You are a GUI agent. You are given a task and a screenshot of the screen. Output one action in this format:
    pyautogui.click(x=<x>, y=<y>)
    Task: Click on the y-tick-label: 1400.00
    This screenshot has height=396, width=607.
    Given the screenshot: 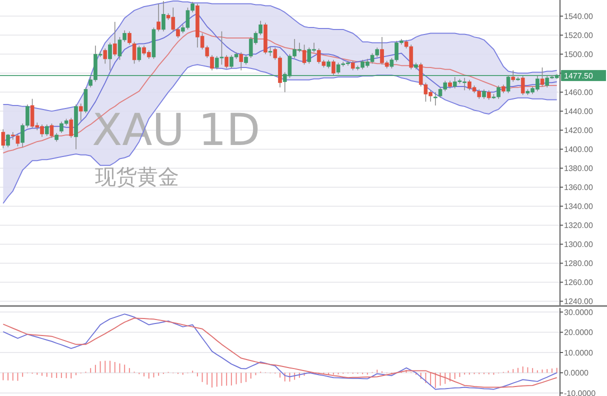 What is the action you would take?
    pyautogui.click(x=579, y=149)
    